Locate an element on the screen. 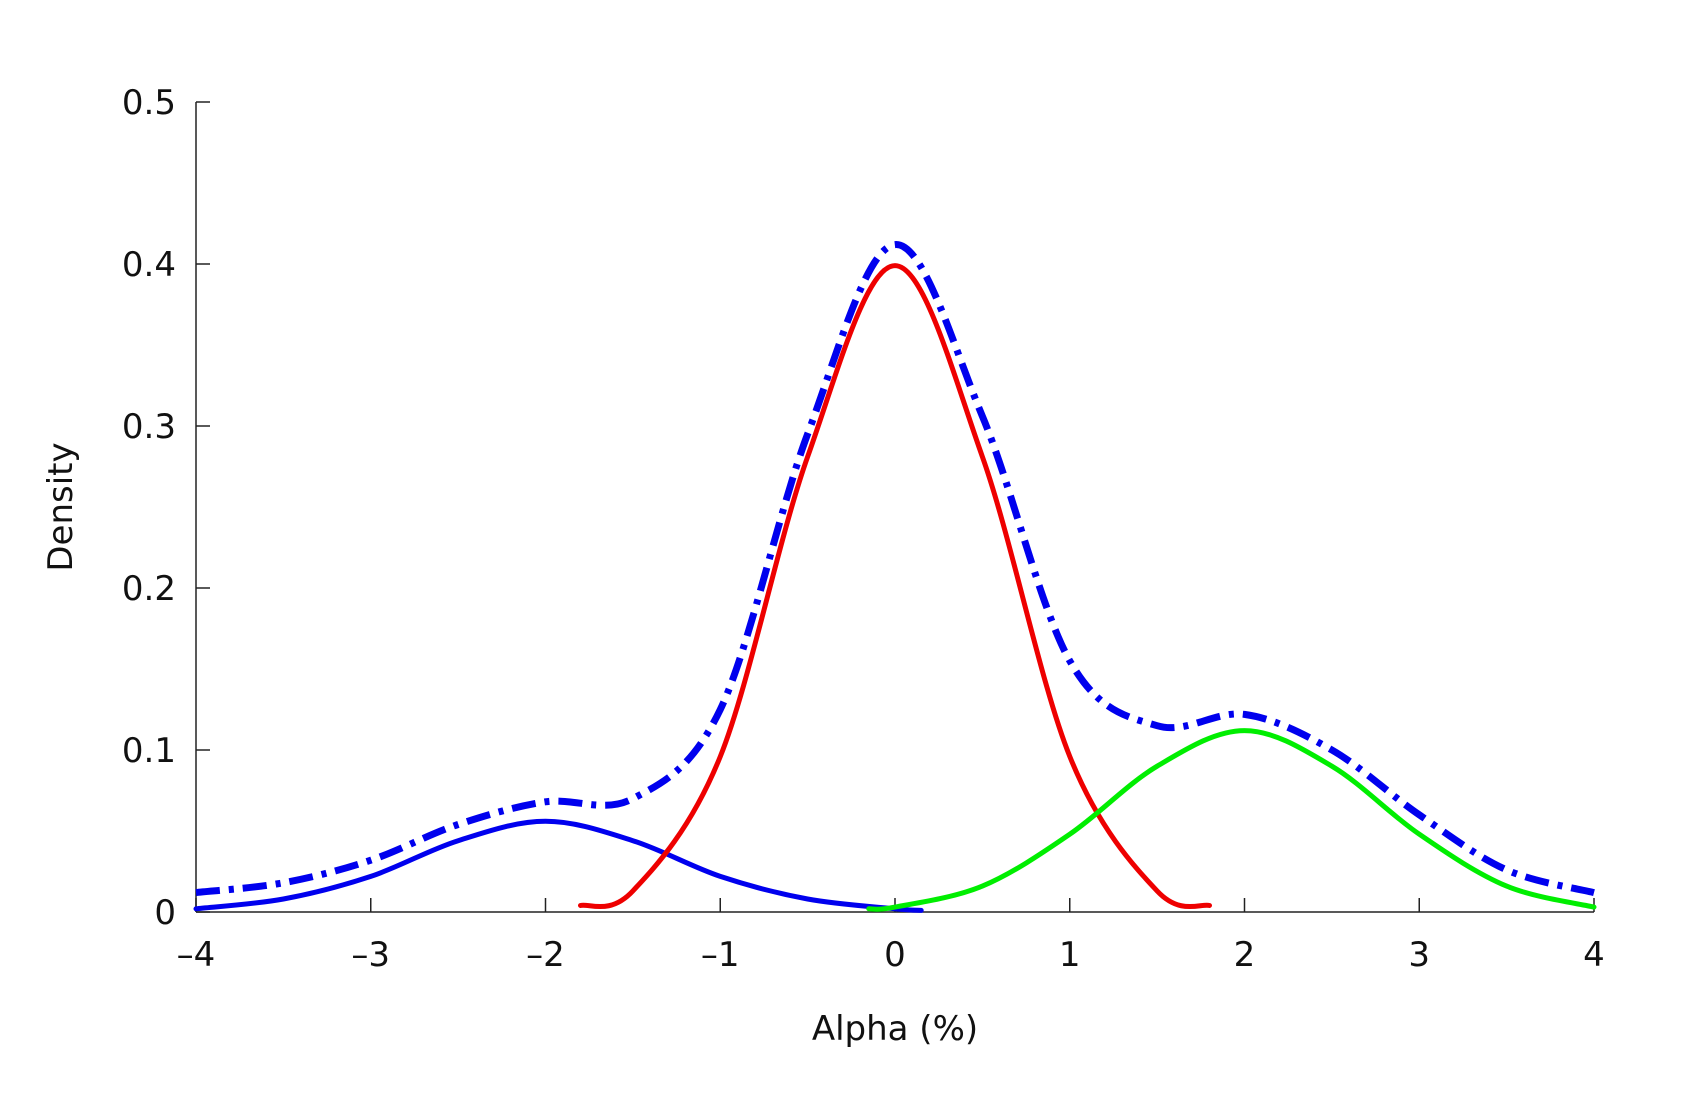 This screenshot has height=1100, width=1700. y-tick-label: 0.3 is located at coordinates (149, 427).